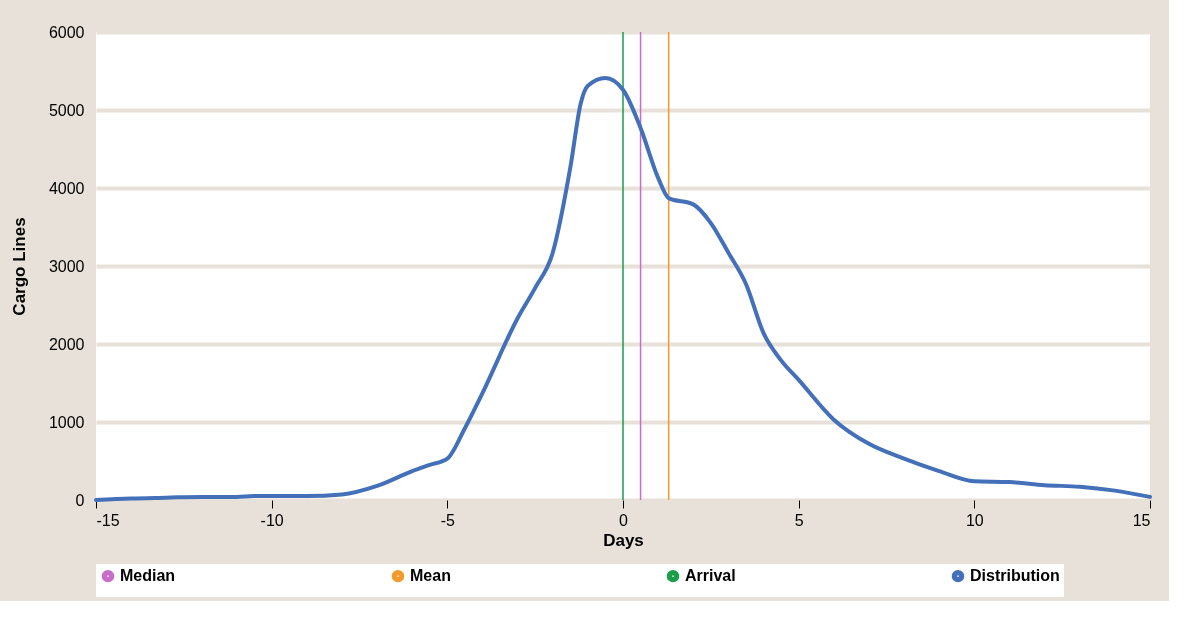 This screenshot has width=1200, height=617. What do you see at coordinates (66, 188) in the screenshot?
I see `y-tick-label: 4000` at bounding box center [66, 188].